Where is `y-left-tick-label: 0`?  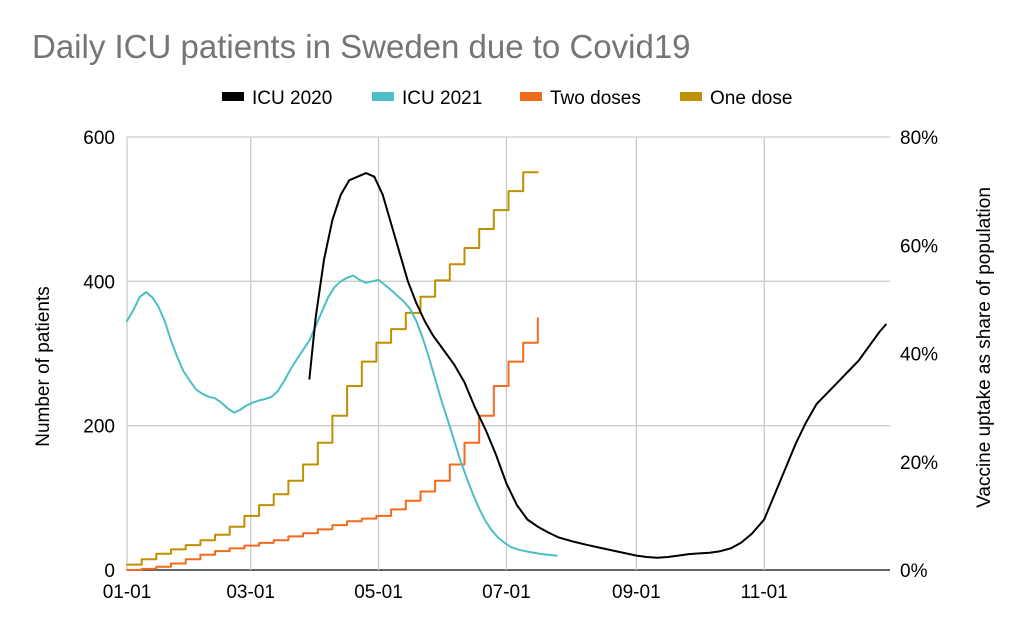
y-left-tick-label: 0 is located at coordinates (109, 571).